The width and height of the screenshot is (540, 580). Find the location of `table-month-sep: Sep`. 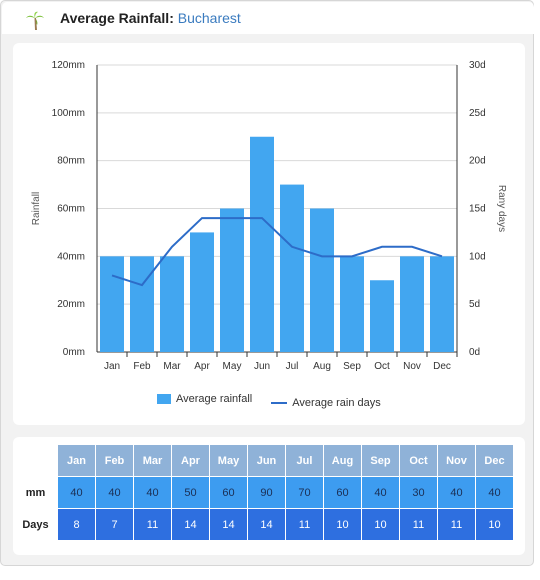

table-month-sep: Sep is located at coordinates (381, 461).